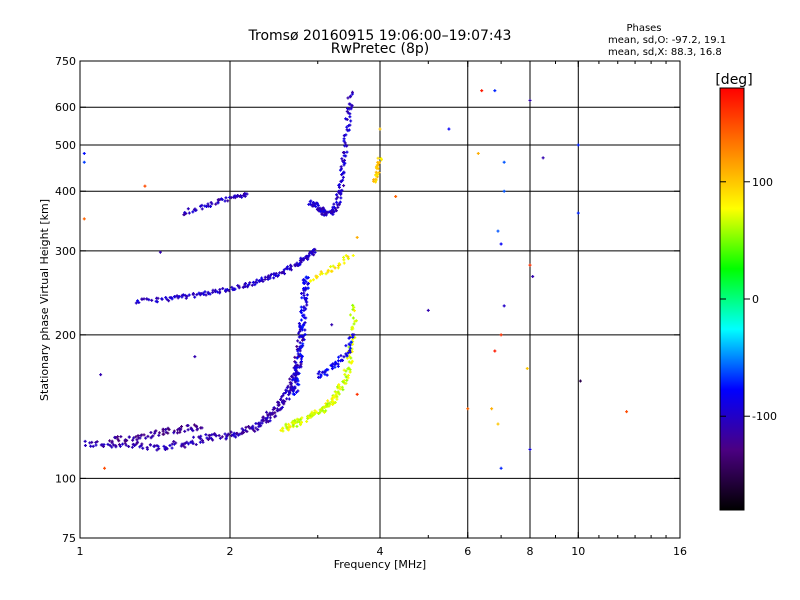 This screenshot has width=800, height=600. Describe the element at coordinates (380, 551) in the screenshot. I see `x-tick-label: 4` at that location.